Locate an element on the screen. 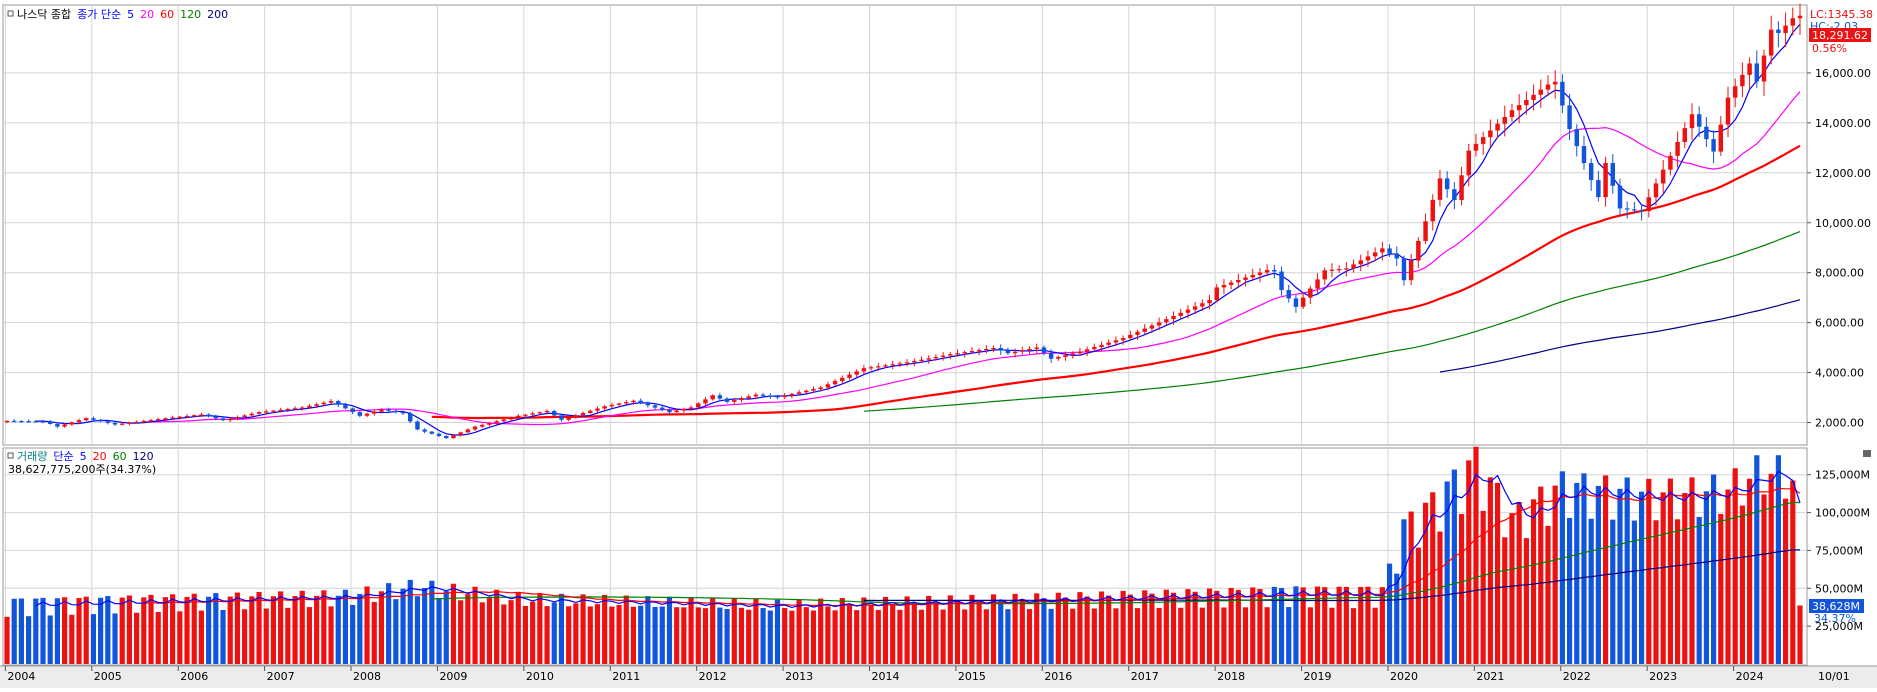  year-label: 2010 is located at coordinates (540, 676).